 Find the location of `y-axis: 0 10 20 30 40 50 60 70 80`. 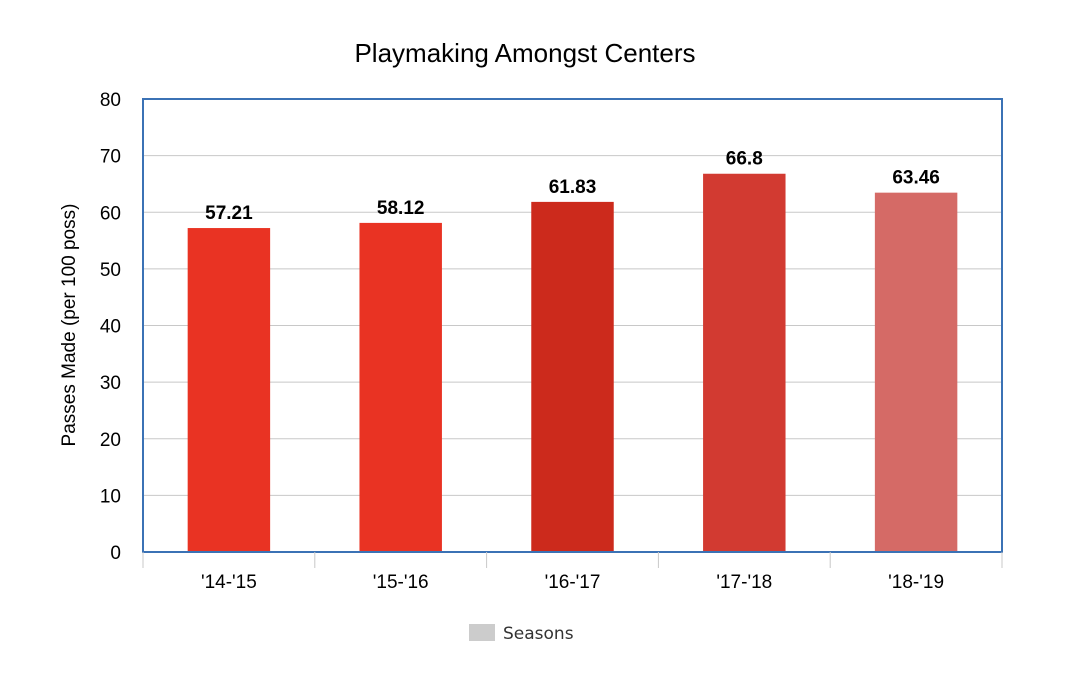

y-axis: 0 10 20 30 40 50 60 70 80 is located at coordinates (110, 327).